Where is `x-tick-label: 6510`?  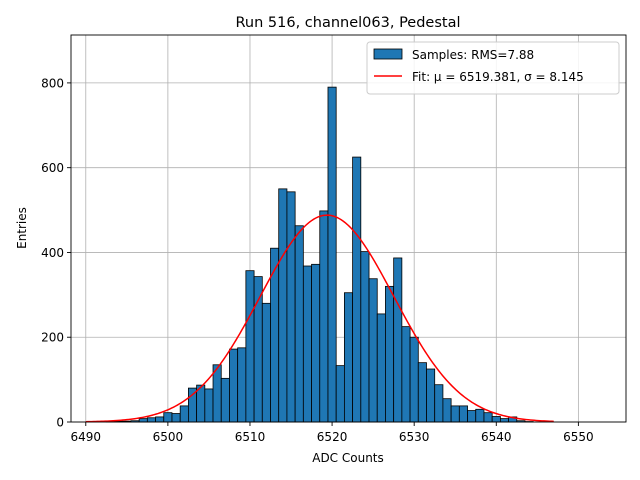 x-tick-label: 6510 is located at coordinates (250, 437).